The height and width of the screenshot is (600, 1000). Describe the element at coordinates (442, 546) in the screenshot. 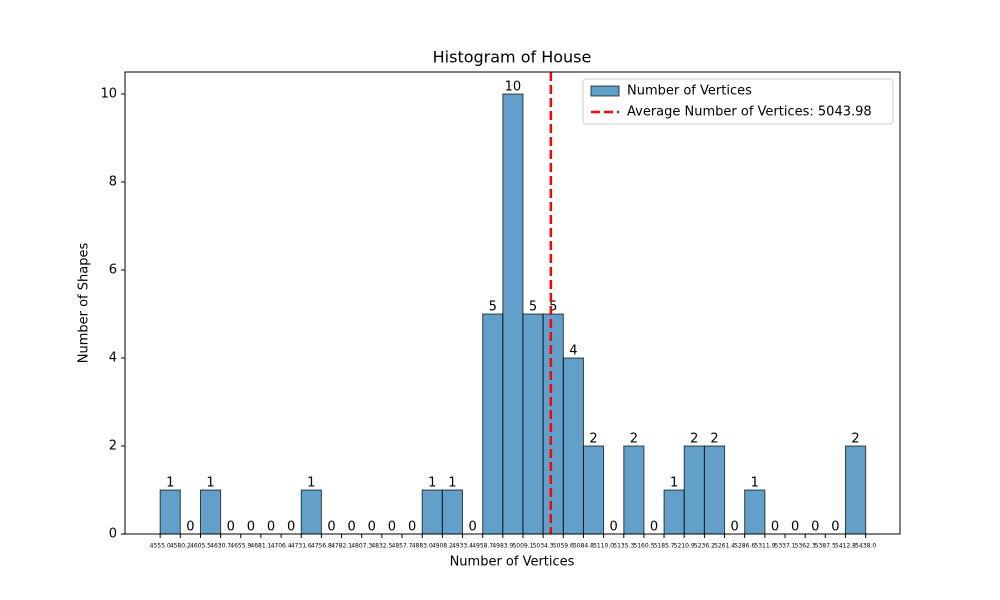

I see `x-tick-label: 4908.2` at that location.